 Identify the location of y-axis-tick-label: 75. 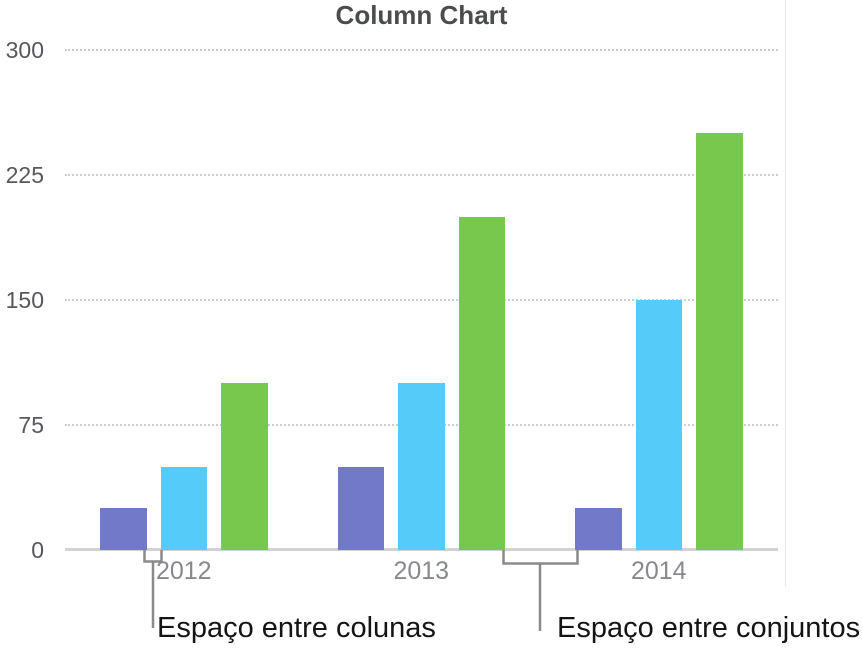
(31, 425).